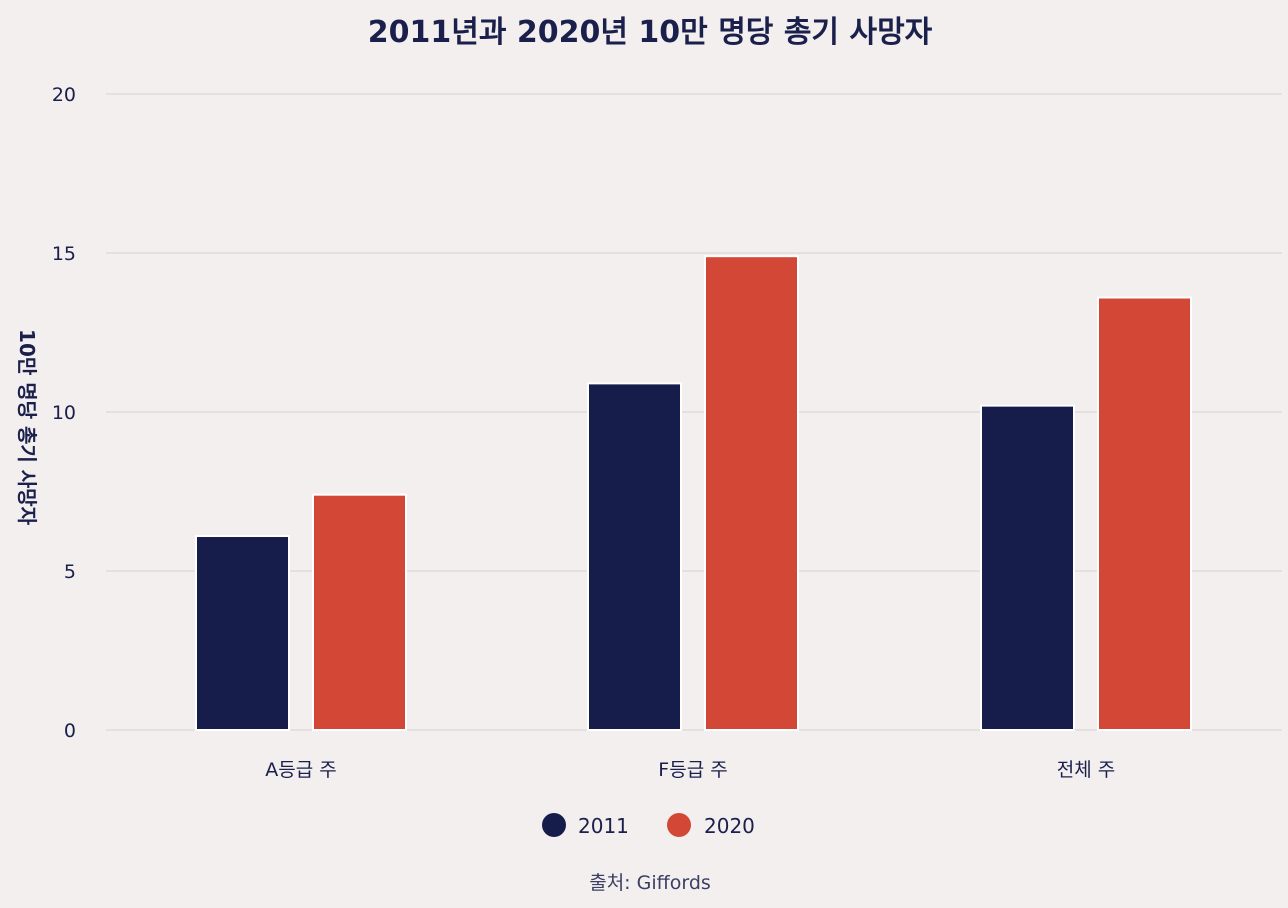 This screenshot has width=1288, height=908. What do you see at coordinates (70, 572) in the screenshot?
I see `y-tick-label: 5` at bounding box center [70, 572].